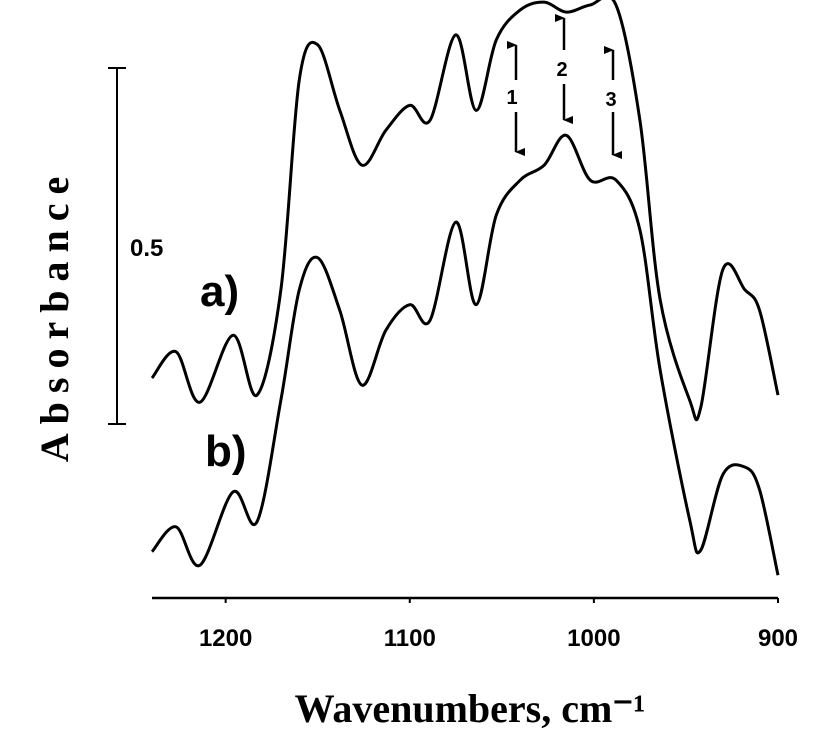 The height and width of the screenshot is (736, 832). Describe the element at coordinates (511, 98) in the screenshot. I see `annotation: 1` at that location.